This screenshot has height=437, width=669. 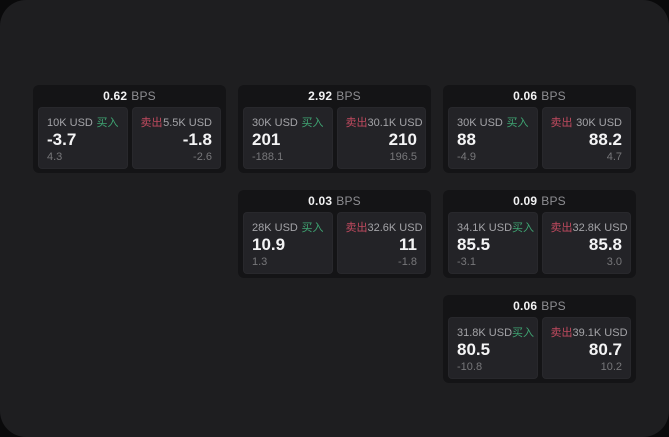 I want to click on sell-tile: 卖出 32.6K USD 11 -1.8, so click(x=381, y=243).